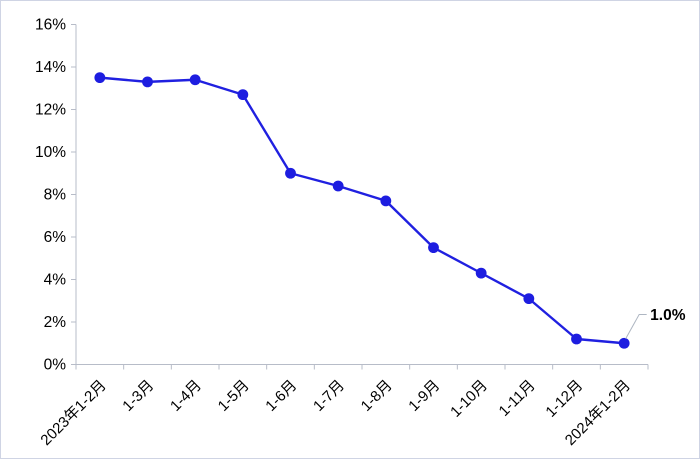  I want to click on y-axis-tick-label: 12%, so click(50, 110).